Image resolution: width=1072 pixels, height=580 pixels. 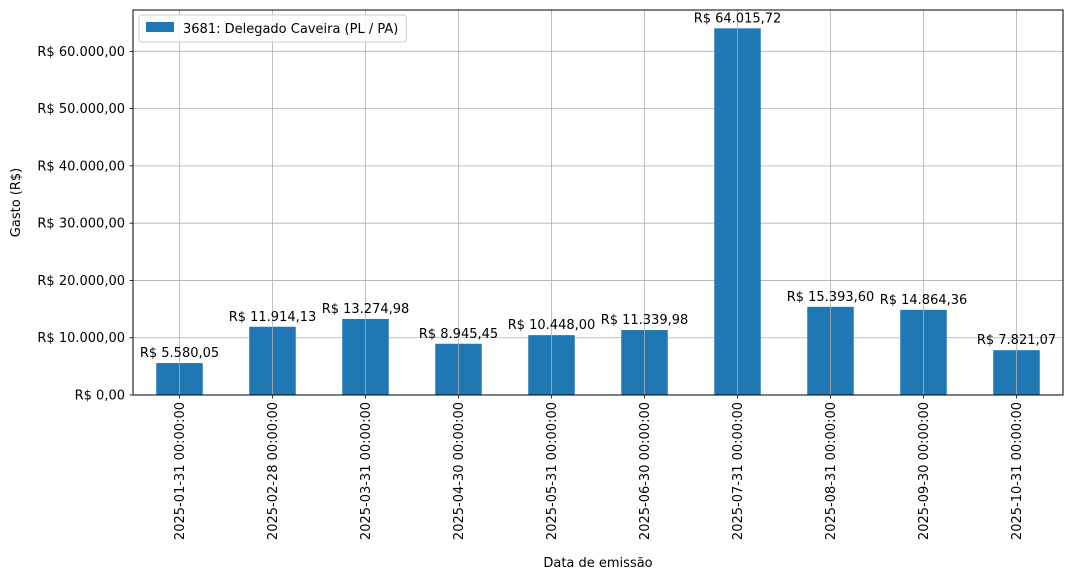 I want to click on bar-value-label: R$ 10.448,00, so click(x=552, y=325).